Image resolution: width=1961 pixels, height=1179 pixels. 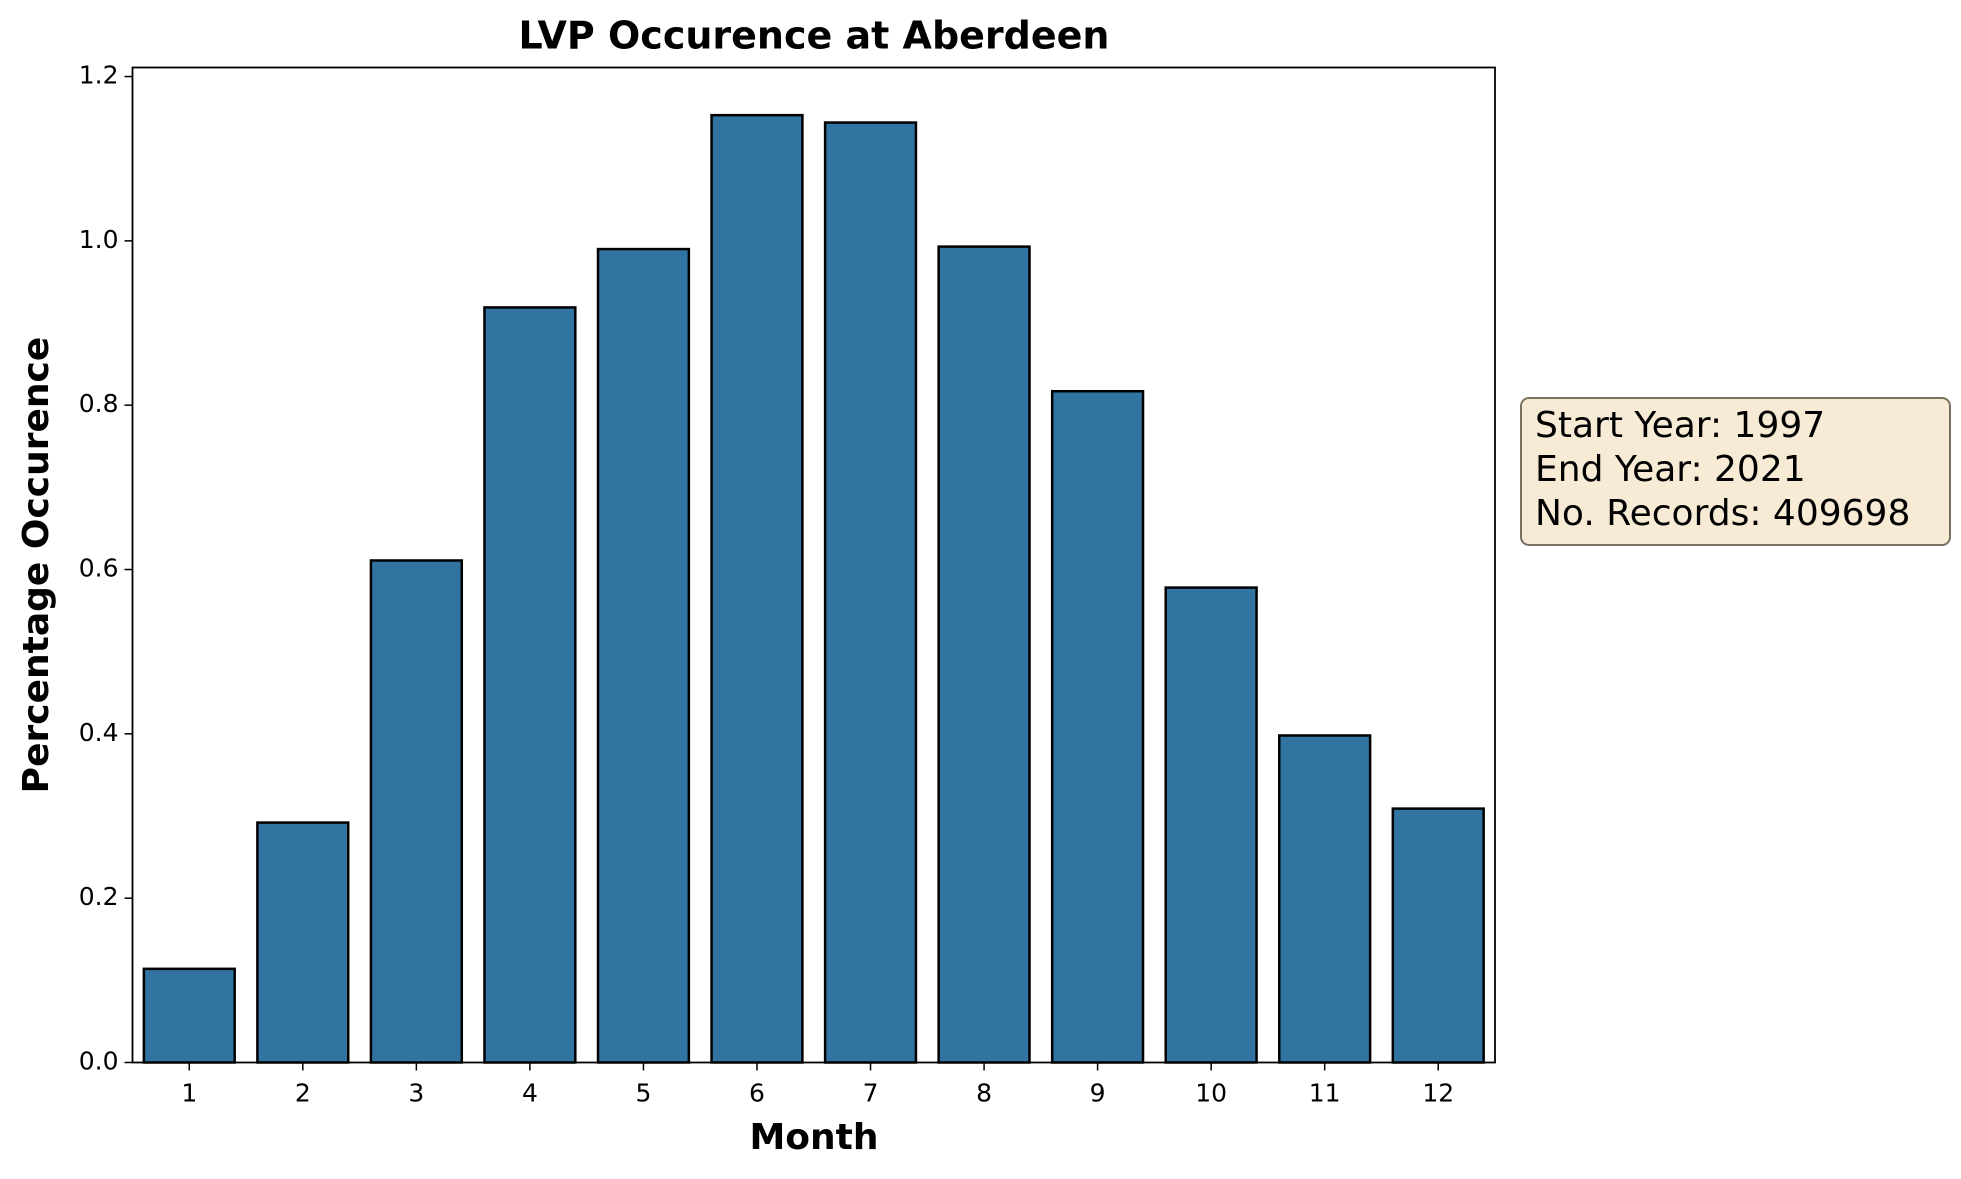 What do you see at coordinates (530, 1093) in the screenshot?
I see `x-tick-label: 4` at bounding box center [530, 1093].